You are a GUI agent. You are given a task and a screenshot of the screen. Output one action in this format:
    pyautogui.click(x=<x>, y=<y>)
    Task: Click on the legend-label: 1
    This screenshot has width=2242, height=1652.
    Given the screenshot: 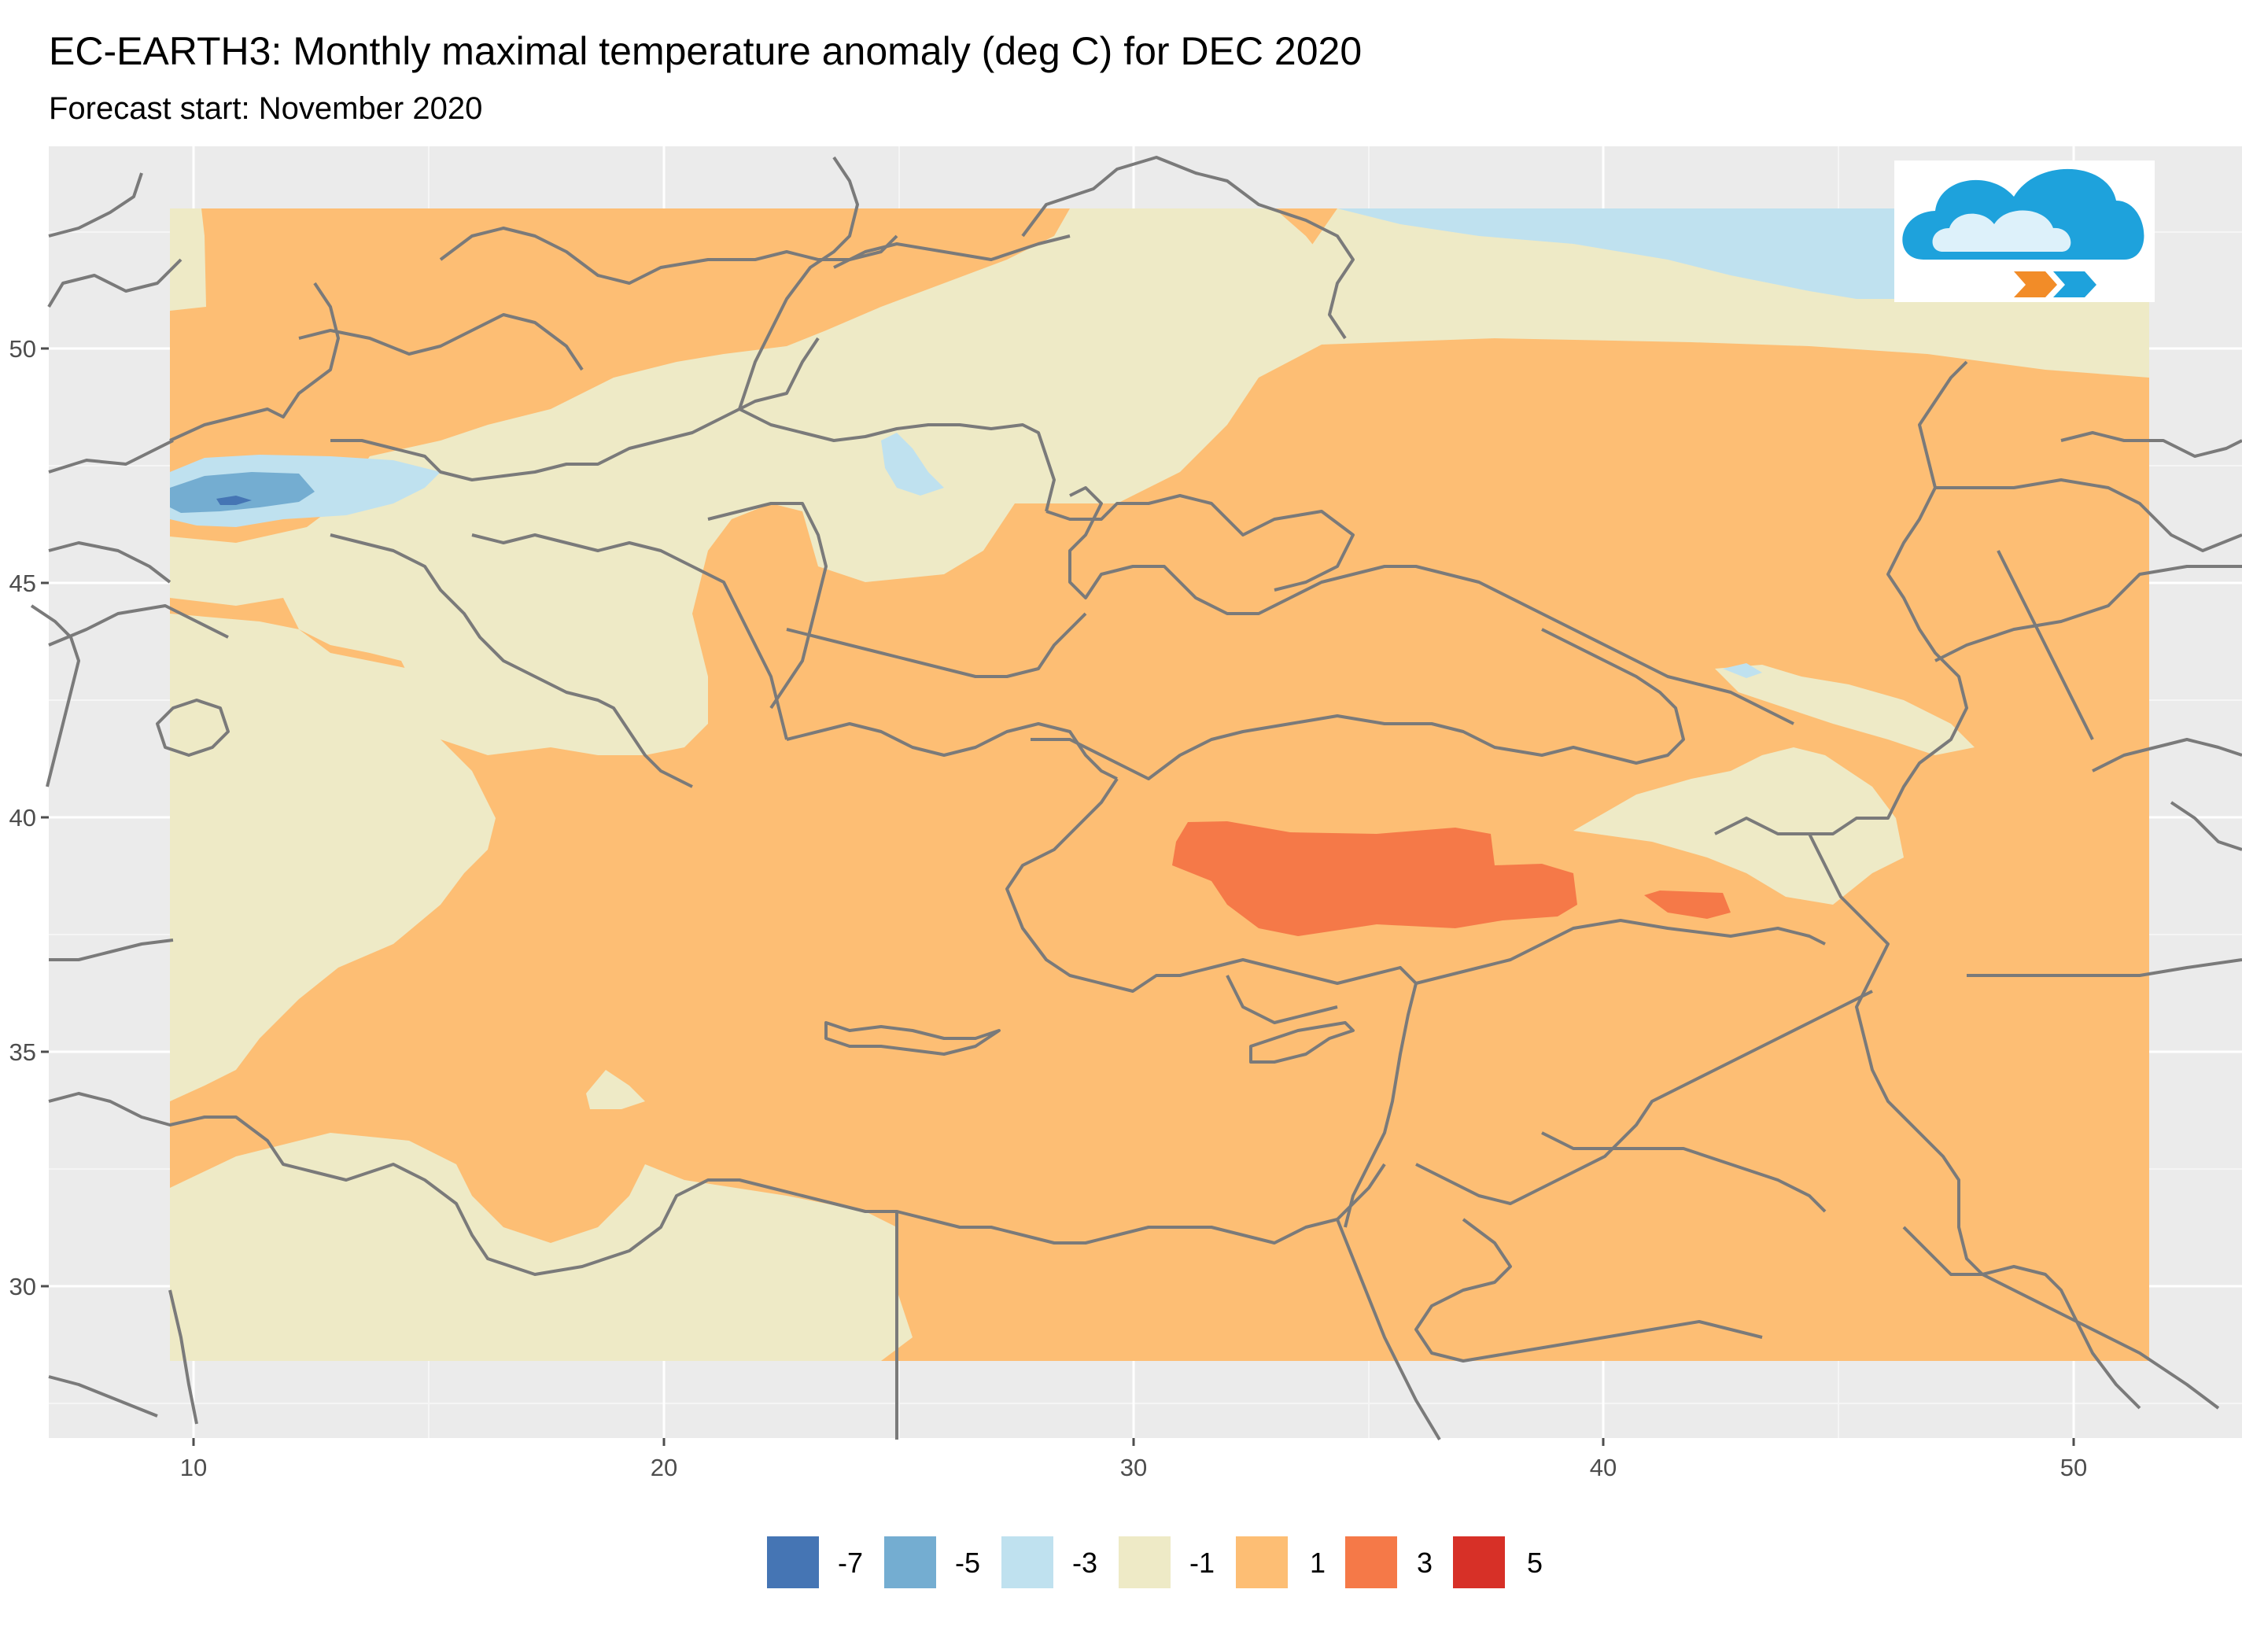 What is the action you would take?
    pyautogui.click(x=1318, y=1563)
    